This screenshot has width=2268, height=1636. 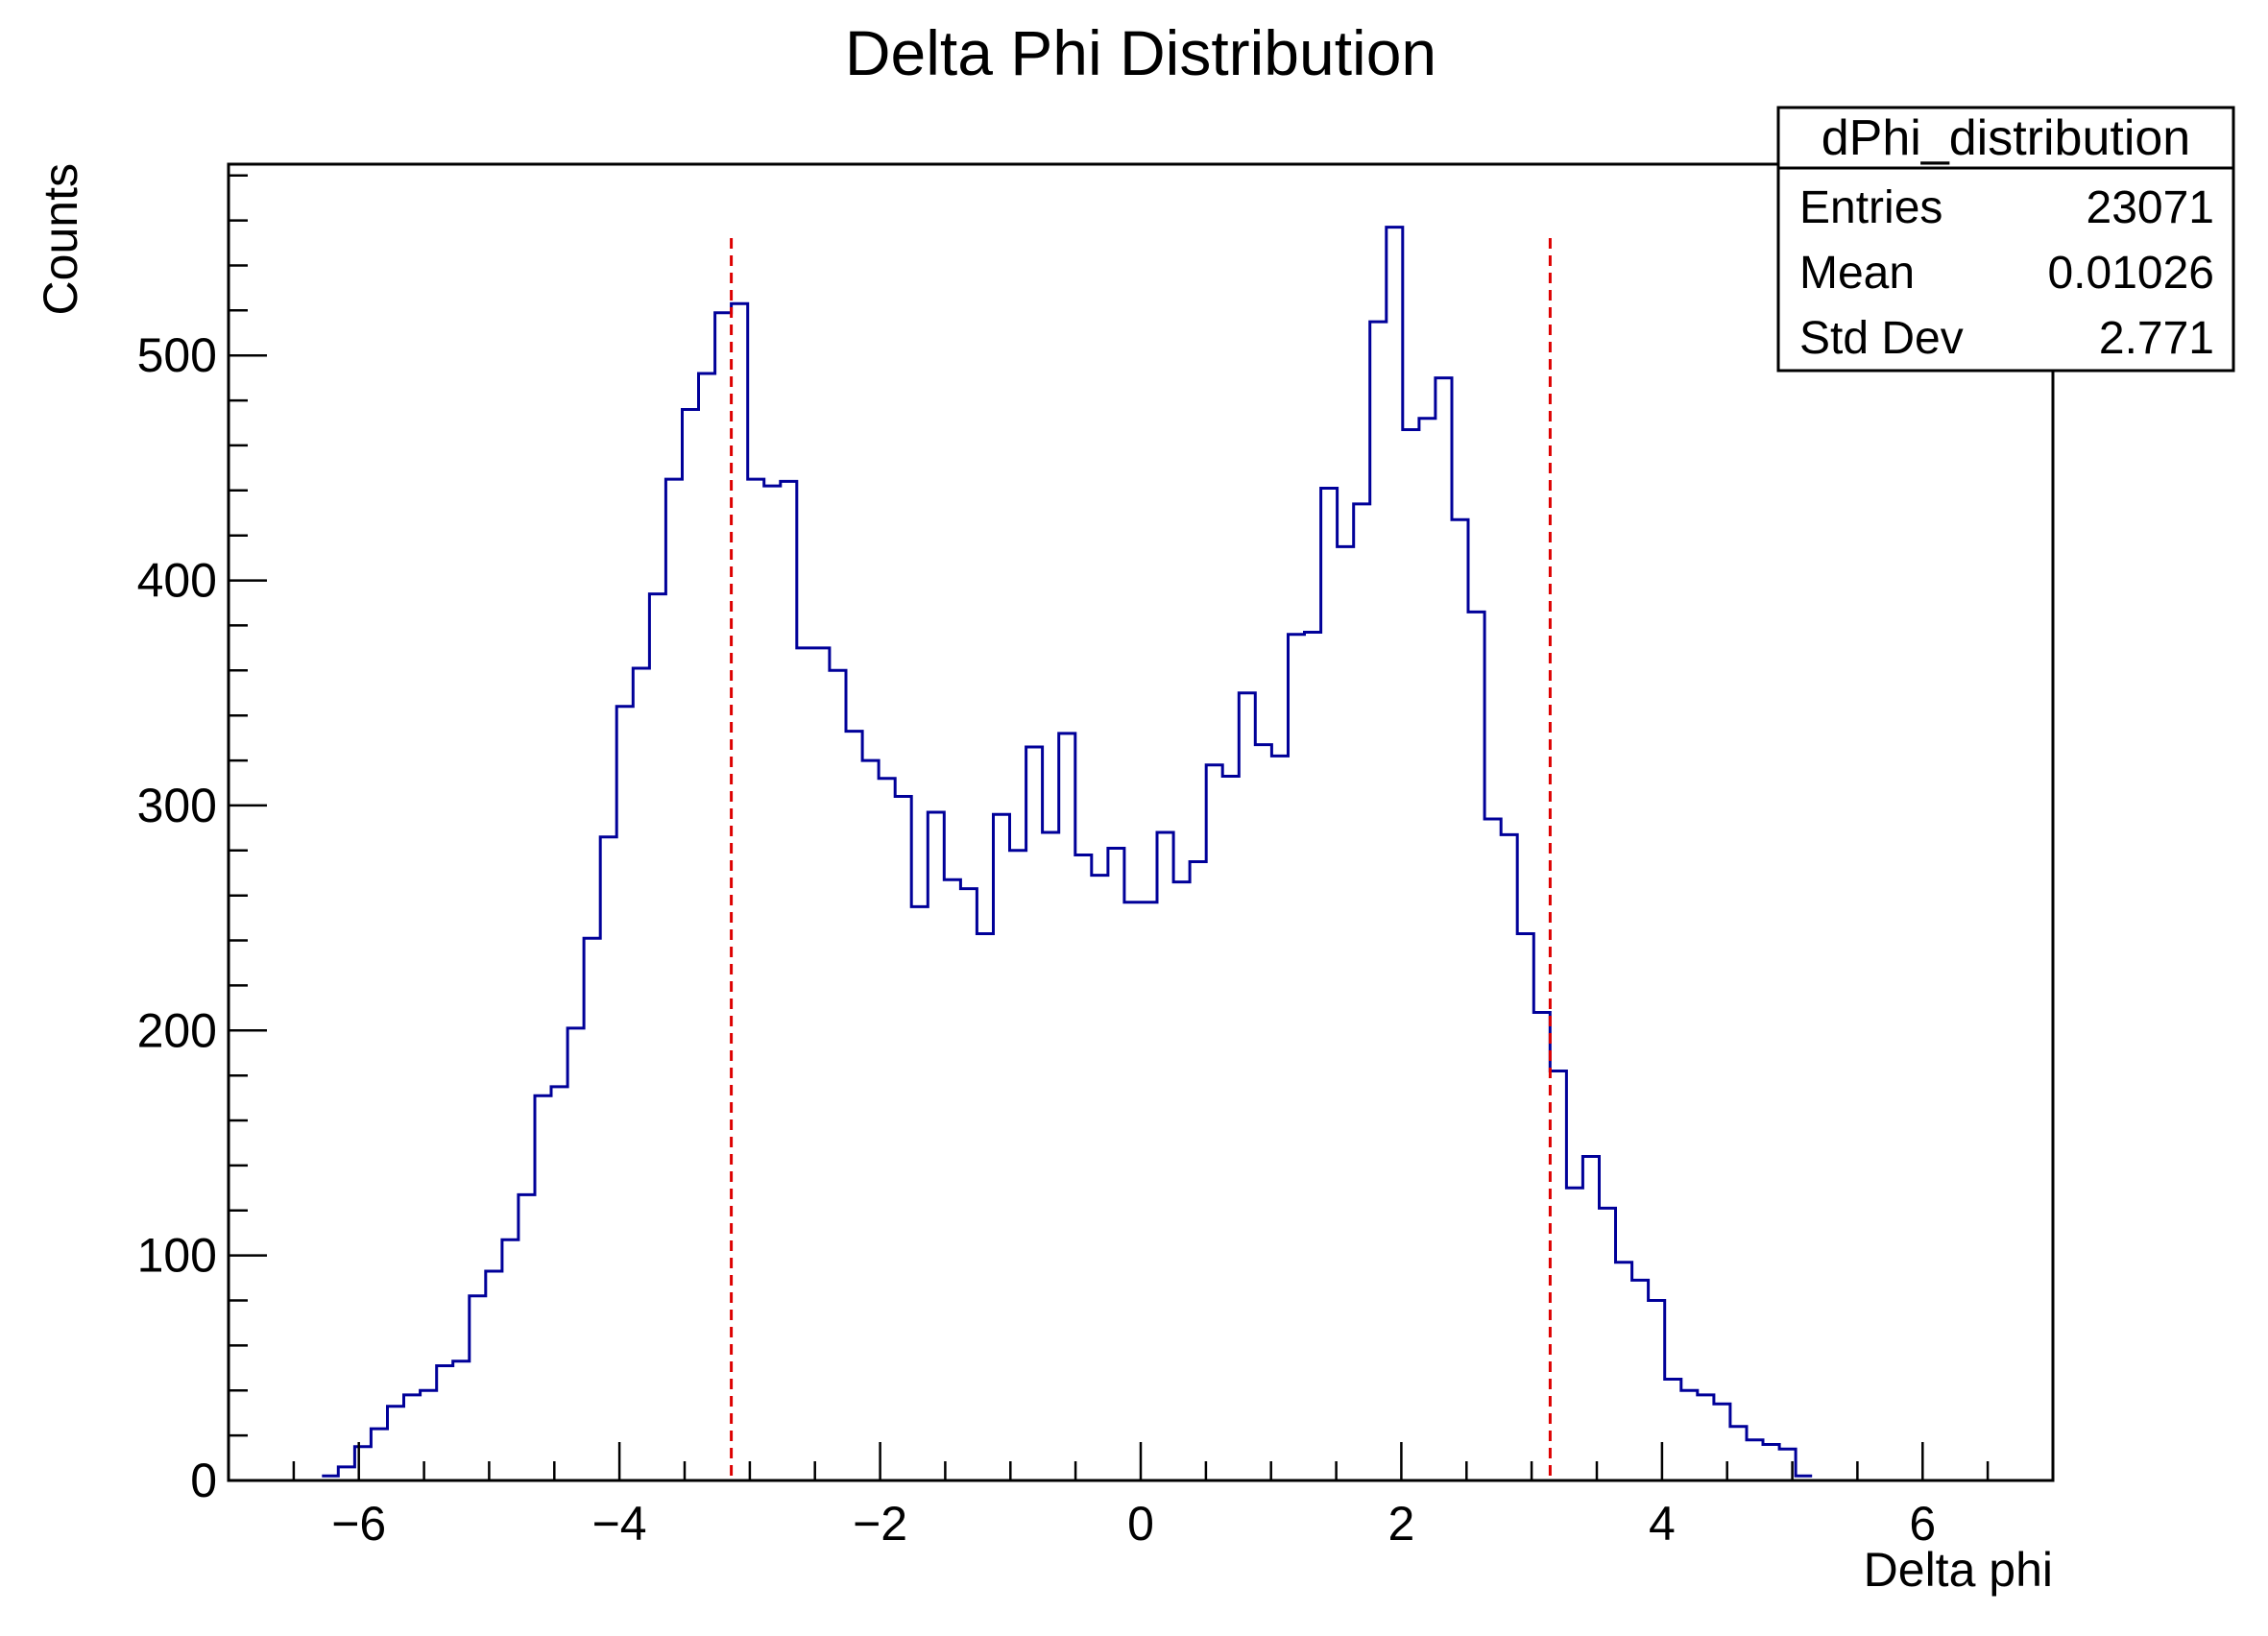 What do you see at coordinates (177, 805) in the screenshot?
I see `y-tick-label: 300` at bounding box center [177, 805].